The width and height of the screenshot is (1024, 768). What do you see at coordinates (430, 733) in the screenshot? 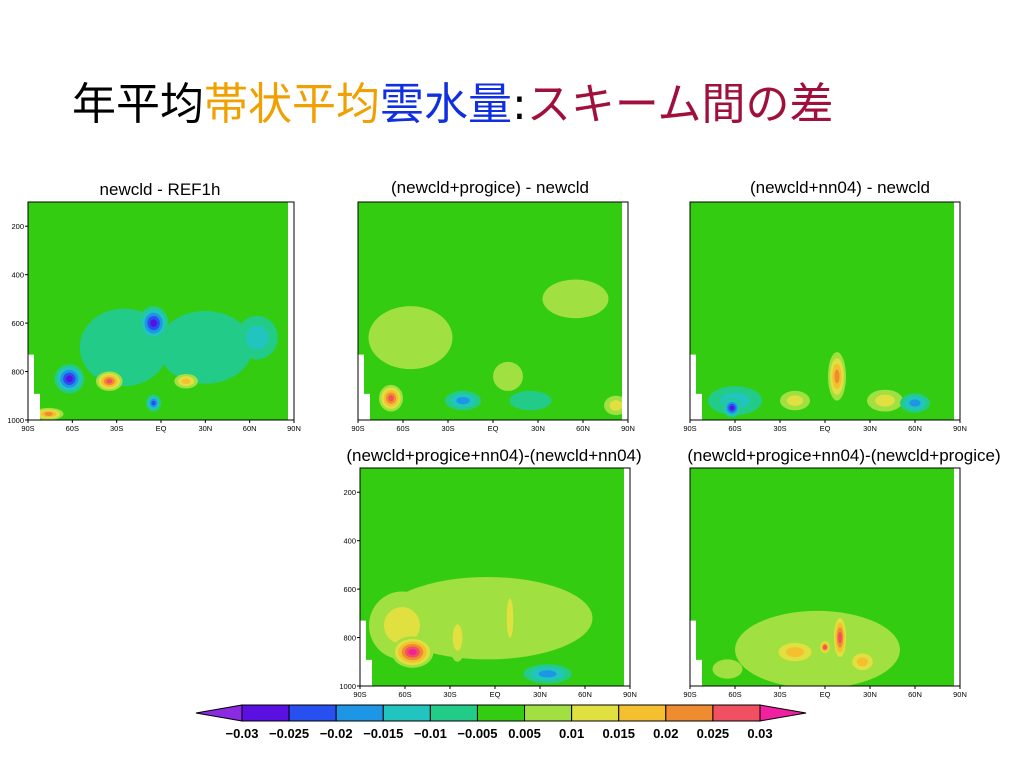
I see `colorbar-label: −0.01` at bounding box center [430, 733].